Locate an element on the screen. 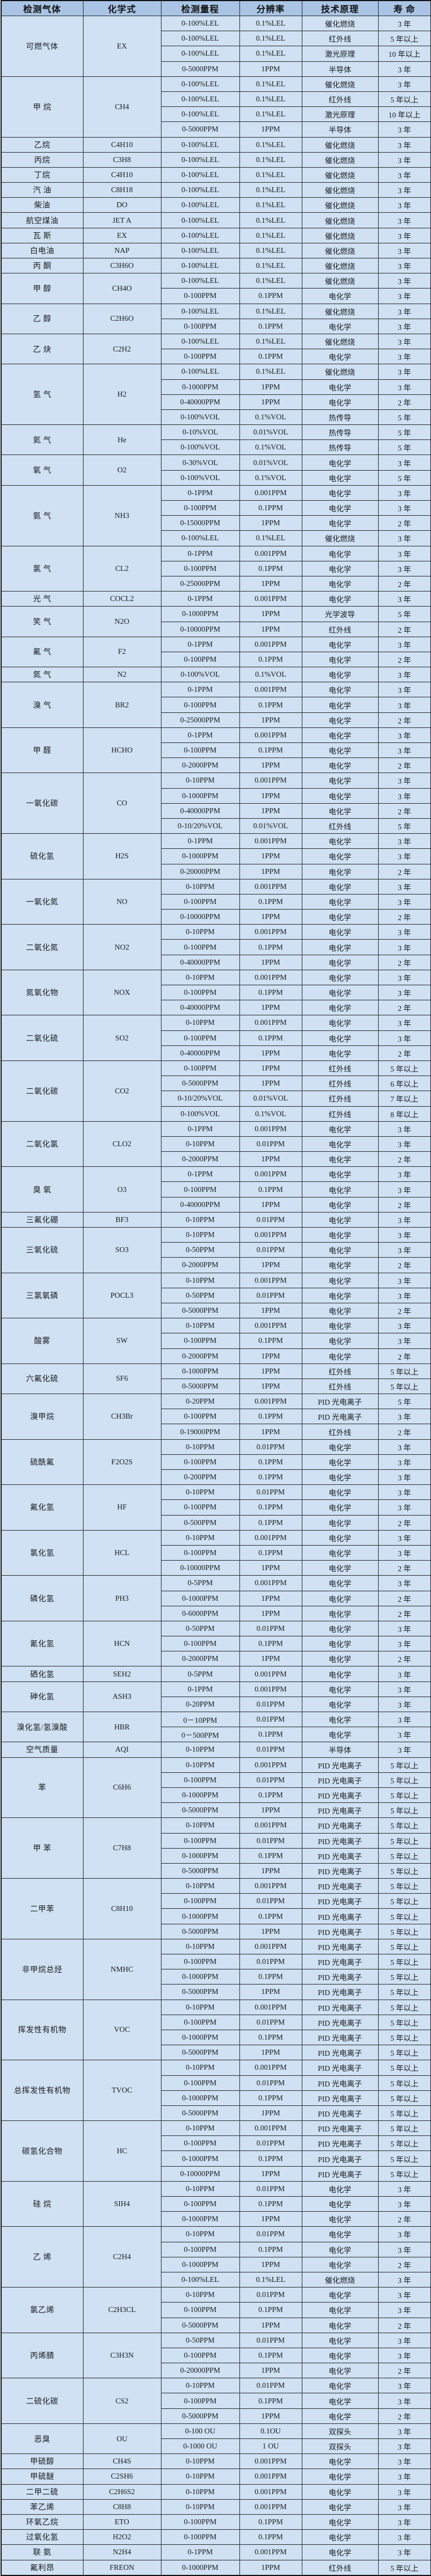 This screenshot has height=2576, width=431. formula-cell: OU is located at coordinates (121, 2439).